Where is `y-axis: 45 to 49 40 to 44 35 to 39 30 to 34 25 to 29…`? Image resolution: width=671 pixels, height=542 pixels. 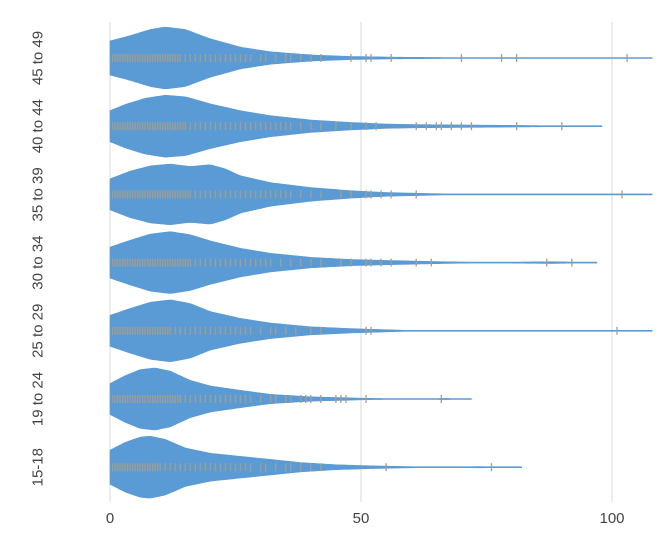 y-axis: 45 to 49 40 to 44 35 to 39 30 to 34 25 to 29… is located at coordinates (38, 258).